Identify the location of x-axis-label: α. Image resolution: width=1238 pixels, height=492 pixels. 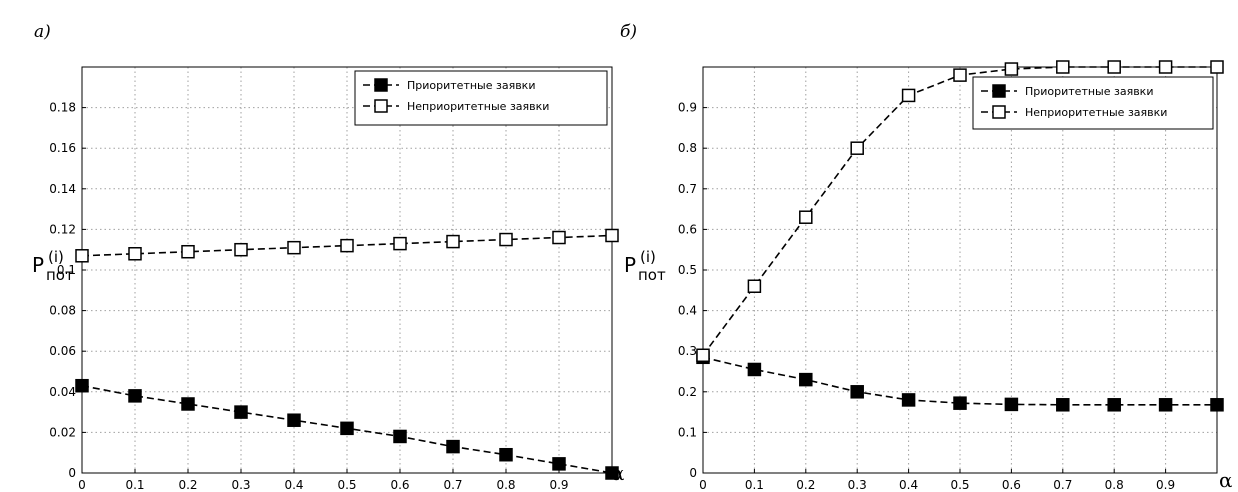
(1226, 480).